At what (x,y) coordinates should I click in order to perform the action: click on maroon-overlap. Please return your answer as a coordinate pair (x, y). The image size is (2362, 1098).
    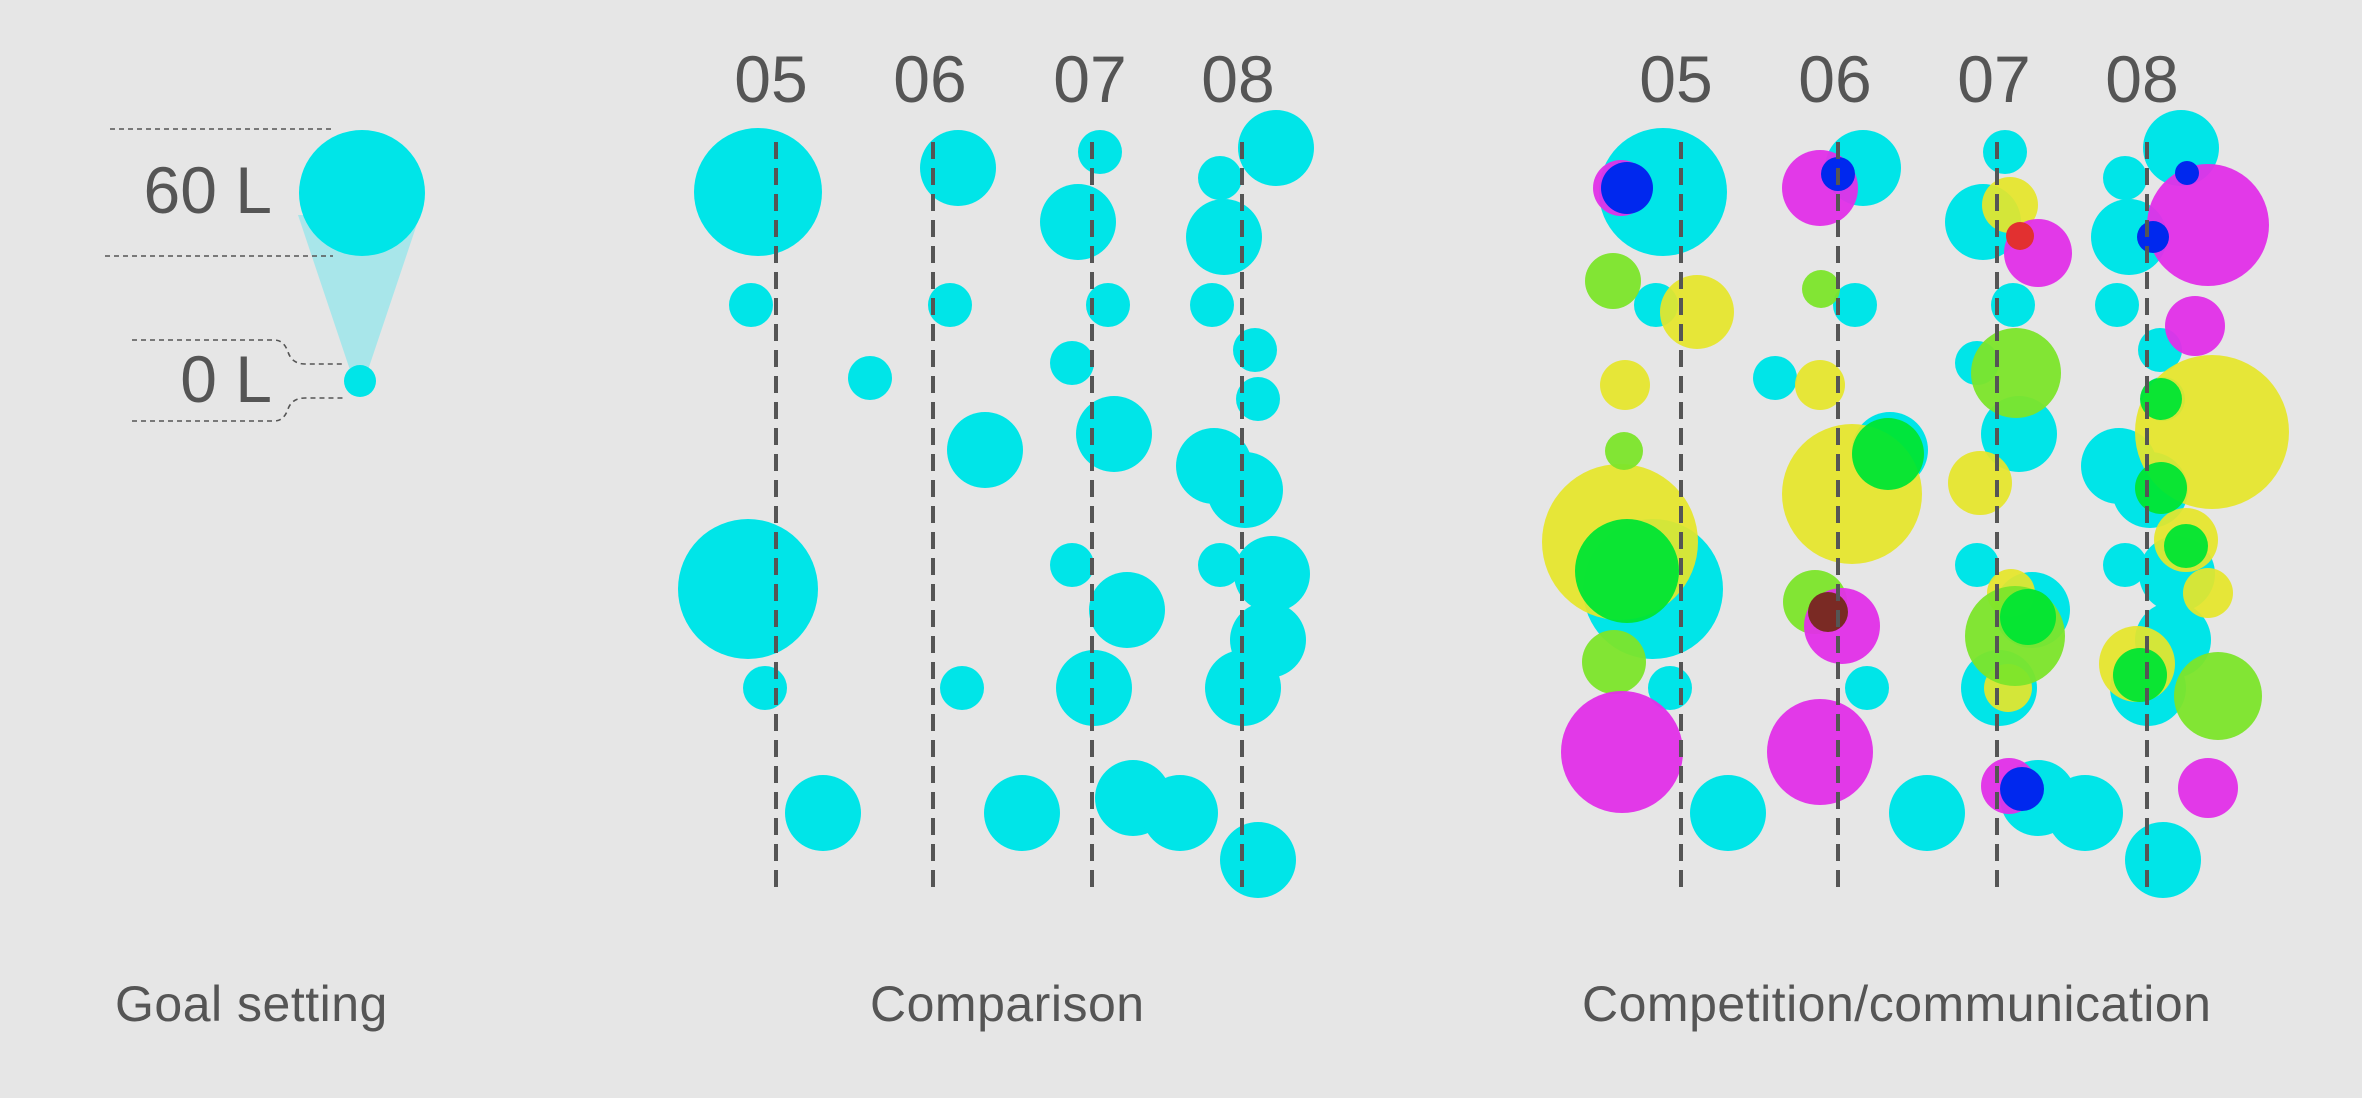
    Looking at the image, I should click on (1828, 612).